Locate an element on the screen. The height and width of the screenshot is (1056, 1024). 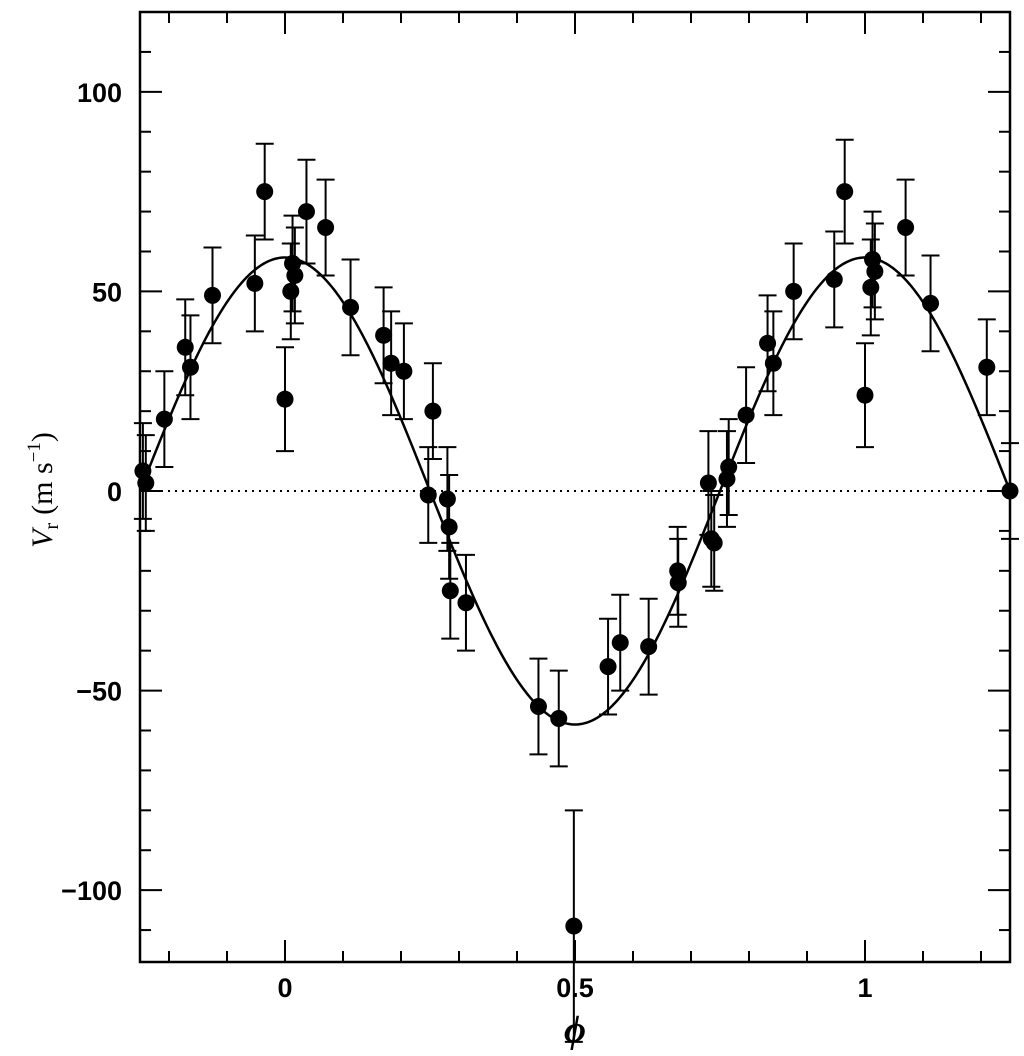
y-tick-label: 100 is located at coordinates (99, 93).